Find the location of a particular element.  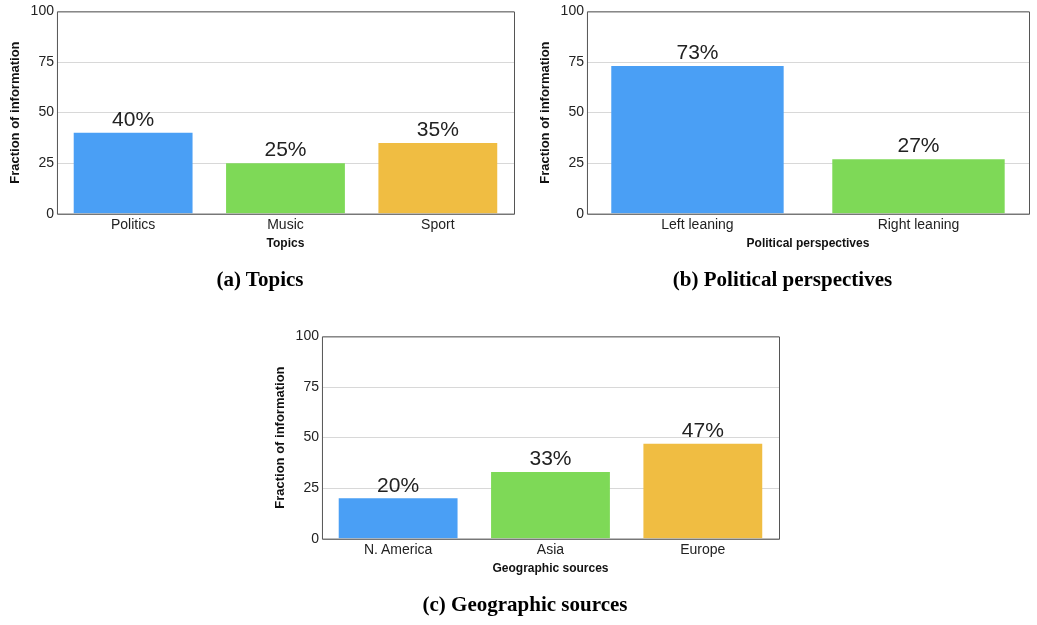

x-tick-label: N. America is located at coordinates (398, 549).